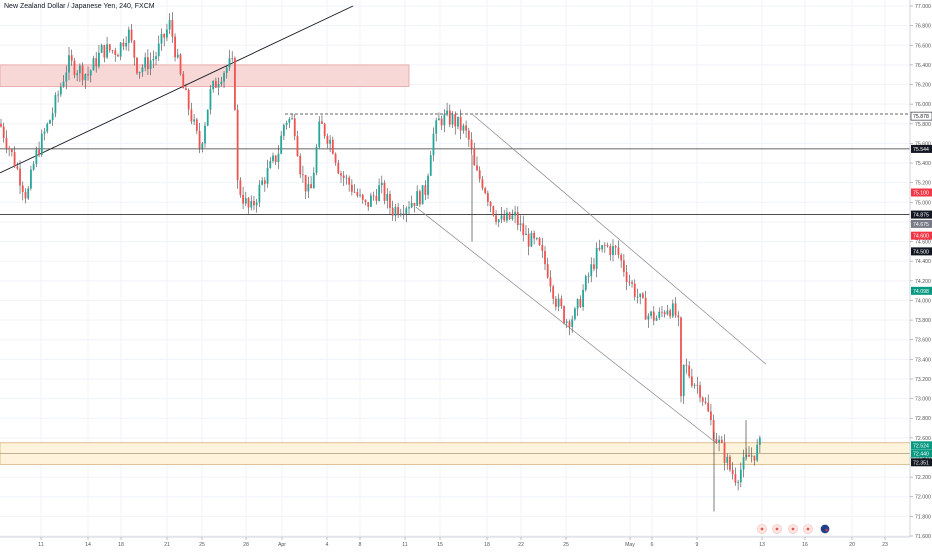 Image resolution: width=932 pixels, height=555 pixels. What do you see at coordinates (921, 193) in the screenshot?
I see `price-badge-label: 75.100` at bounding box center [921, 193].